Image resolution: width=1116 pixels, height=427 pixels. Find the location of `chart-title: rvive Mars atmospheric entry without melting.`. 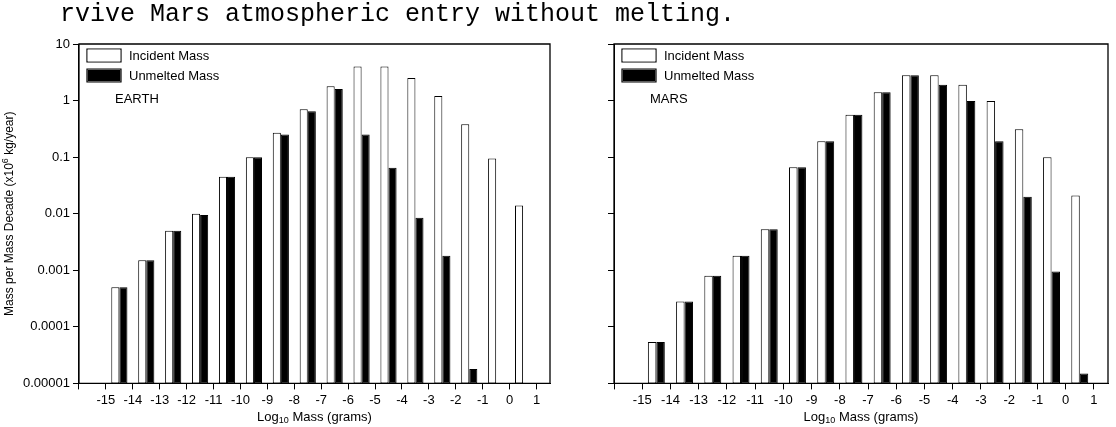

chart-title: rvive Mars atmospheric entry without melting. is located at coordinates (398, 15).